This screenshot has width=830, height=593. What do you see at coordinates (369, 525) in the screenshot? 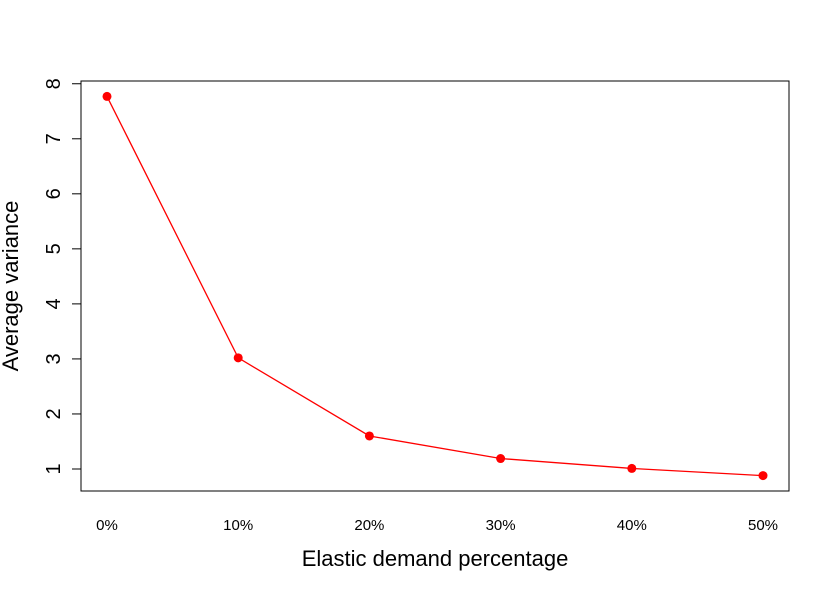
I see `x-tick-label: 20%` at bounding box center [369, 525].